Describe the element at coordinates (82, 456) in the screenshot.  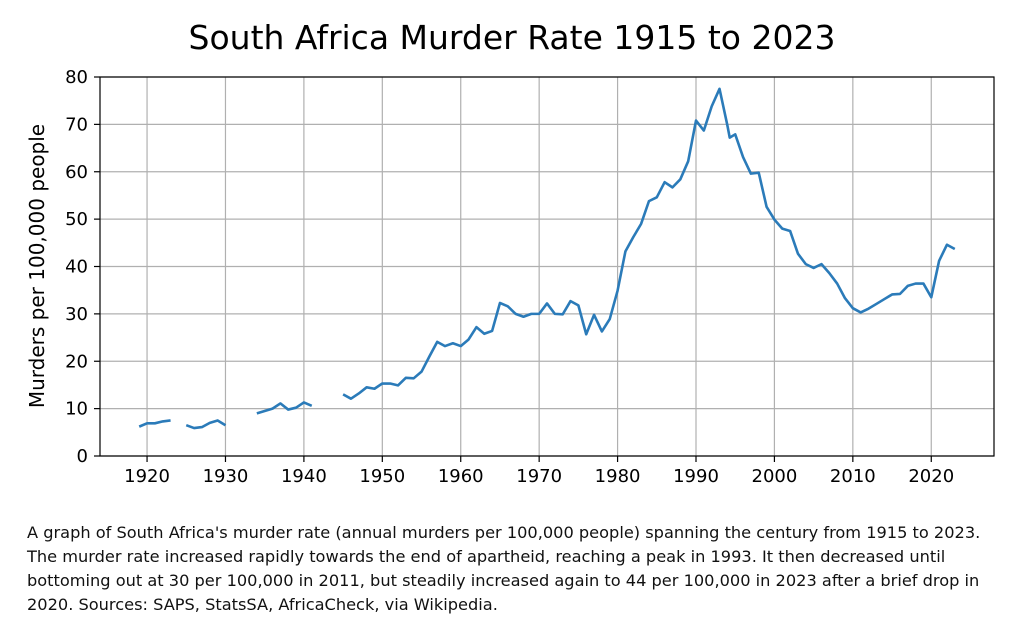
I see `y-tick-label: 0` at that location.